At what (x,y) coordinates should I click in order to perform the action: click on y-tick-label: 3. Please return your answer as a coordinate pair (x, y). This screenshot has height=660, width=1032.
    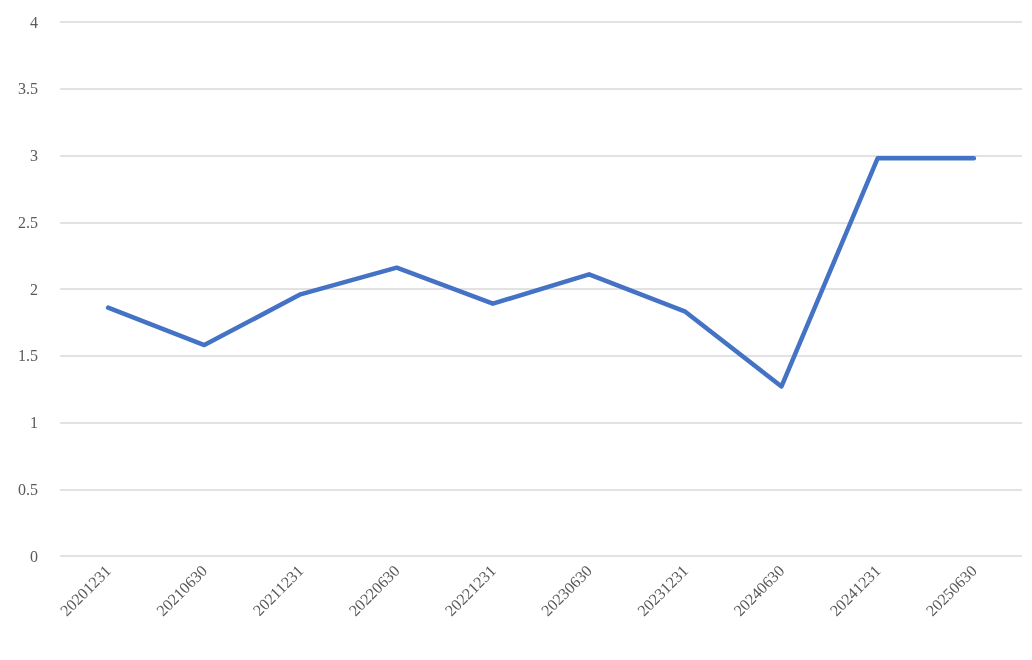
    Looking at the image, I should click on (34, 155).